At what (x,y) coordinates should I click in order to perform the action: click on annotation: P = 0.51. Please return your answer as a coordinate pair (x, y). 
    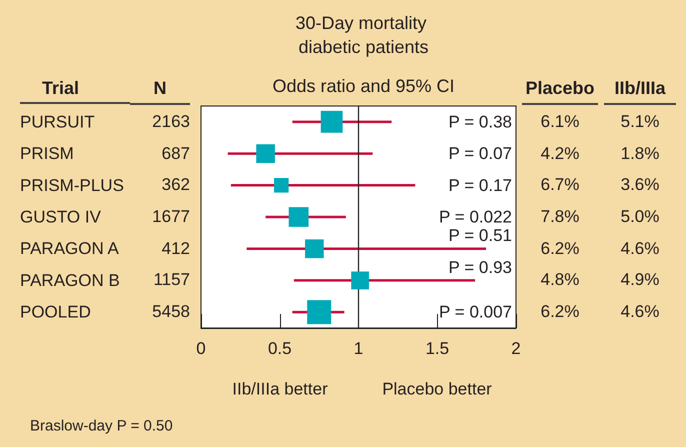
    Looking at the image, I should click on (480, 236).